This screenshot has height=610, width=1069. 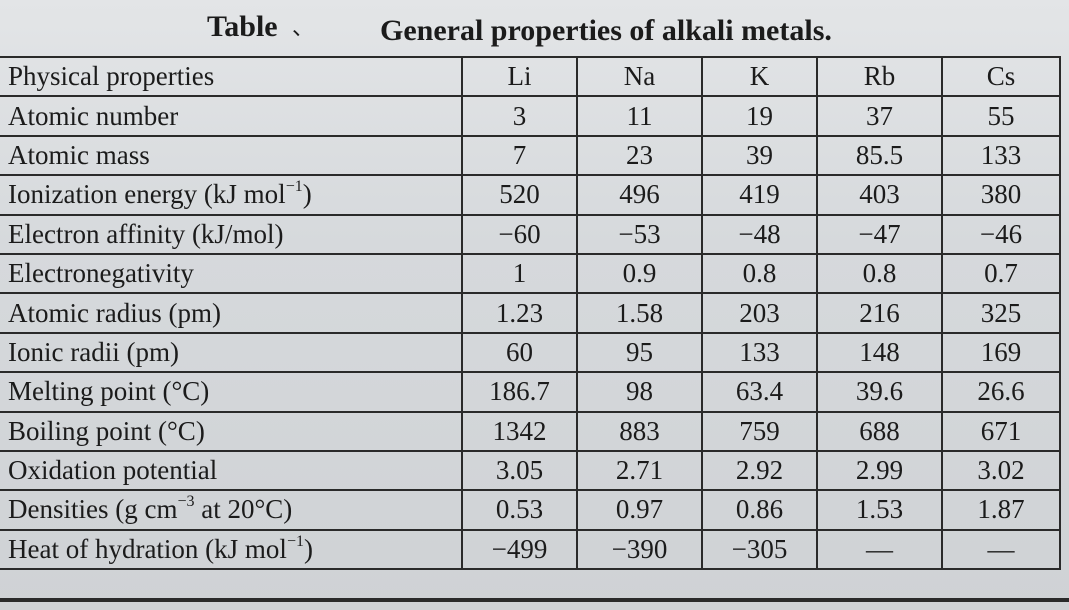 What do you see at coordinates (519, 76) in the screenshot?
I see `header-element: Li` at bounding box center [519, 76].